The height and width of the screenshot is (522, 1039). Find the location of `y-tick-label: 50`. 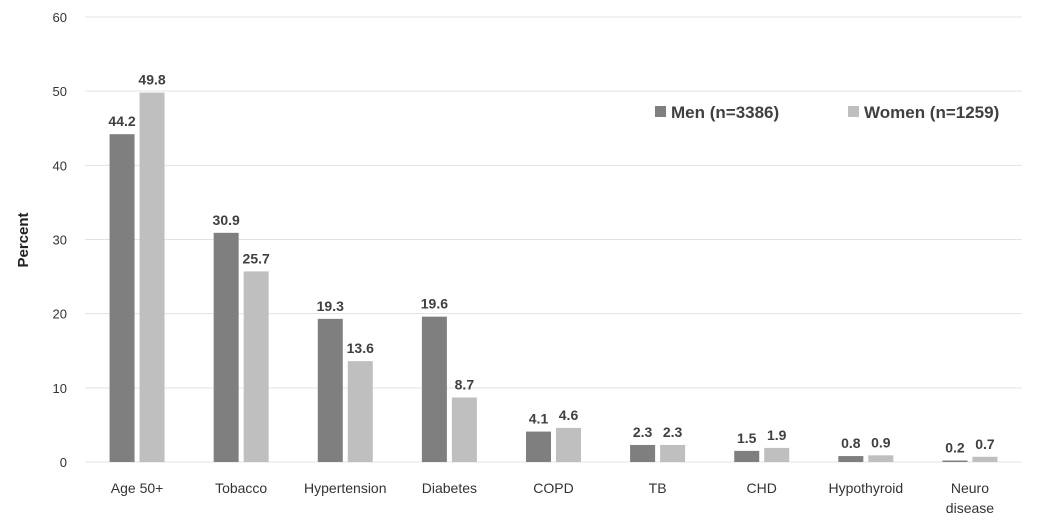

y-tick-label: 50 is located at coordinates (60, 91).